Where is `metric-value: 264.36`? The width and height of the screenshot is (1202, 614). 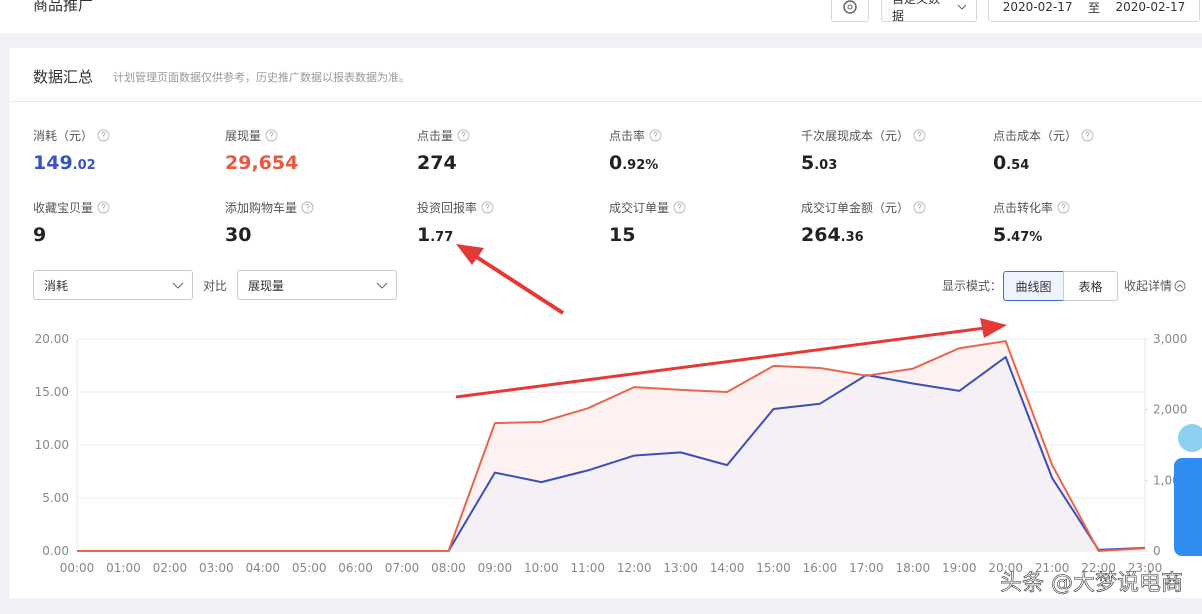
metric-value: 264.36 is located at coordinates (863, 235).